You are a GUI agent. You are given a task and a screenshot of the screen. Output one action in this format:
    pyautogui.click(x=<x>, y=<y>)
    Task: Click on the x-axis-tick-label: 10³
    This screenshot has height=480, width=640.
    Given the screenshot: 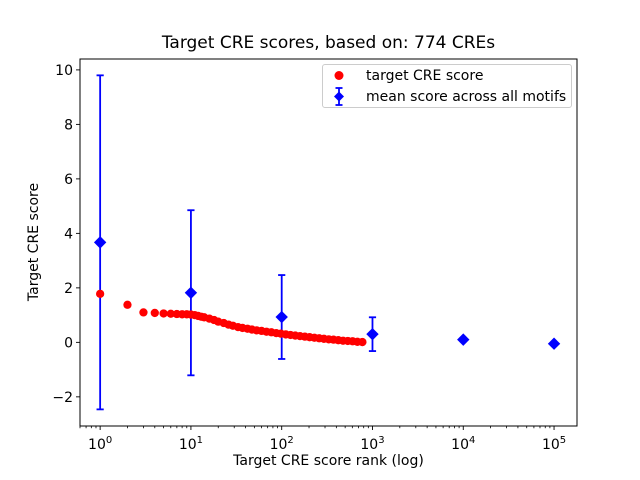 What is the action you would take?
    pyautogui.click(x=372, y=444)
    